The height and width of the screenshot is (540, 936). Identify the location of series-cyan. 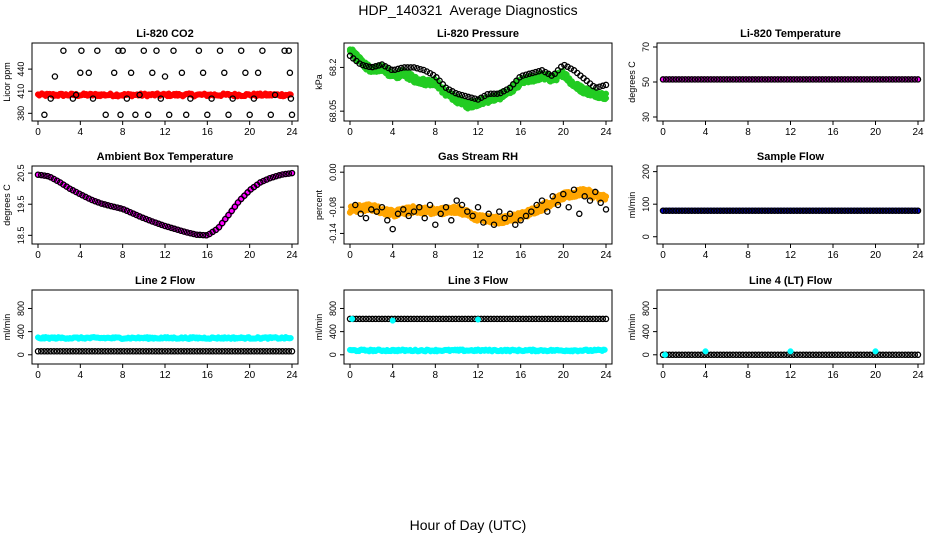
(415, 319).